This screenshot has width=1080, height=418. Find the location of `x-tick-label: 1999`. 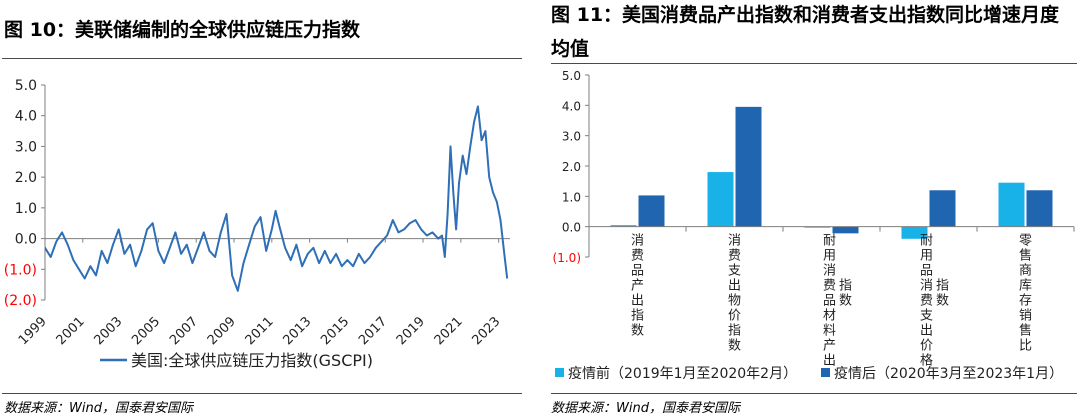

x-tick-label: 1999 is located at coordinates (33, 331).